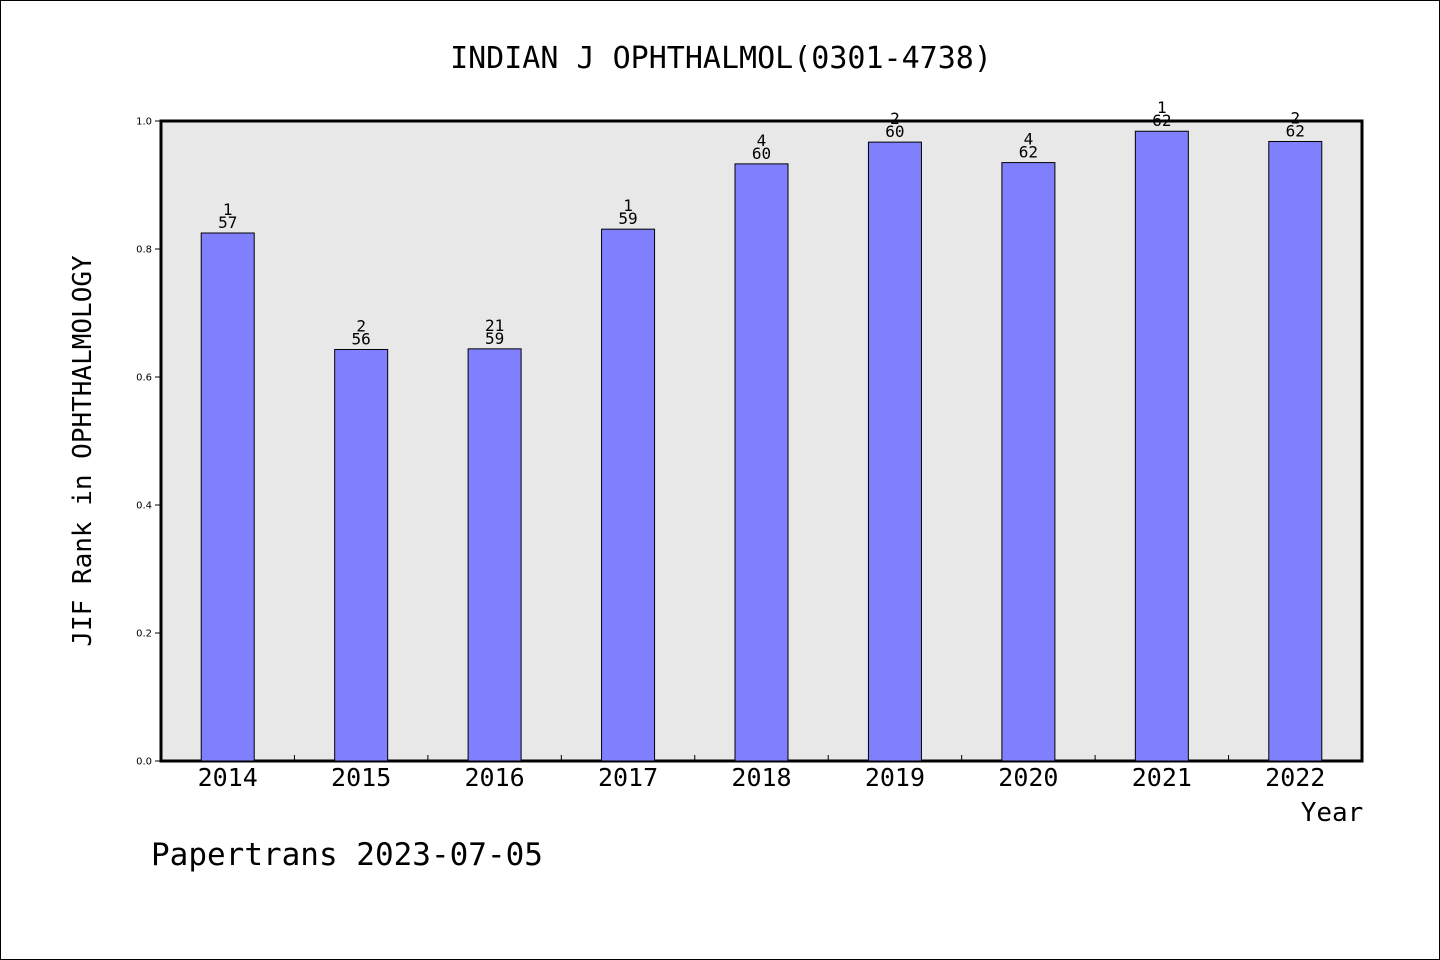 Image resolution: width=1440 pixels, height=960 pixels. I want to click on x-axis-title: Year, so click(1332, 813).